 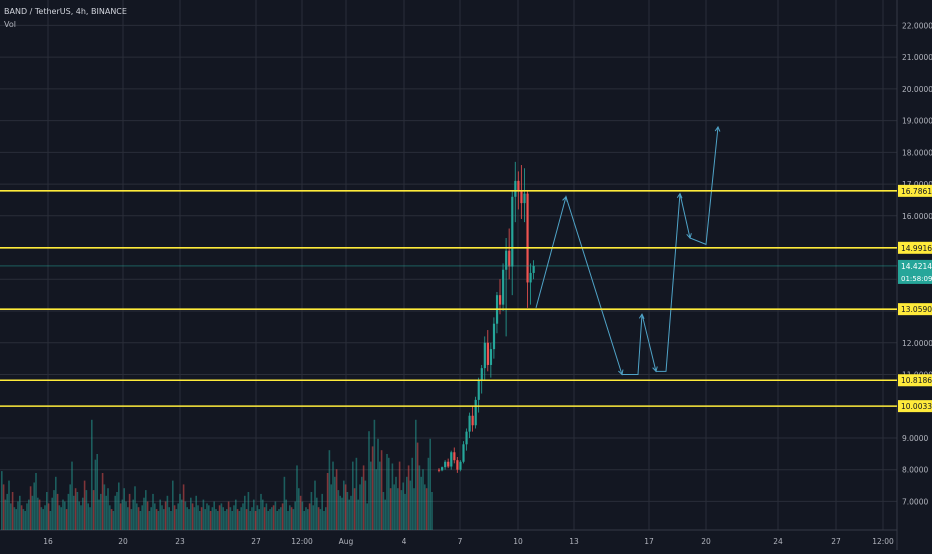 I want to click on y-tick-label: 22.0000, so click(x=917, y=25).